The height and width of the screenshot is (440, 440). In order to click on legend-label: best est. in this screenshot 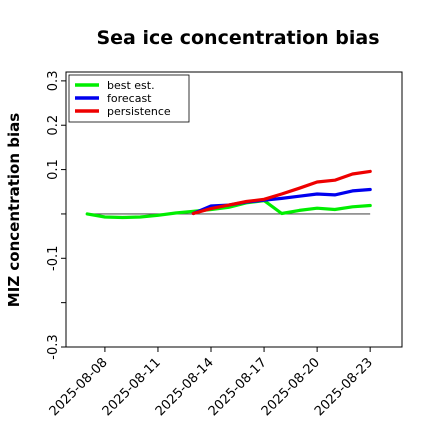, I will do `click(131, 85)`.